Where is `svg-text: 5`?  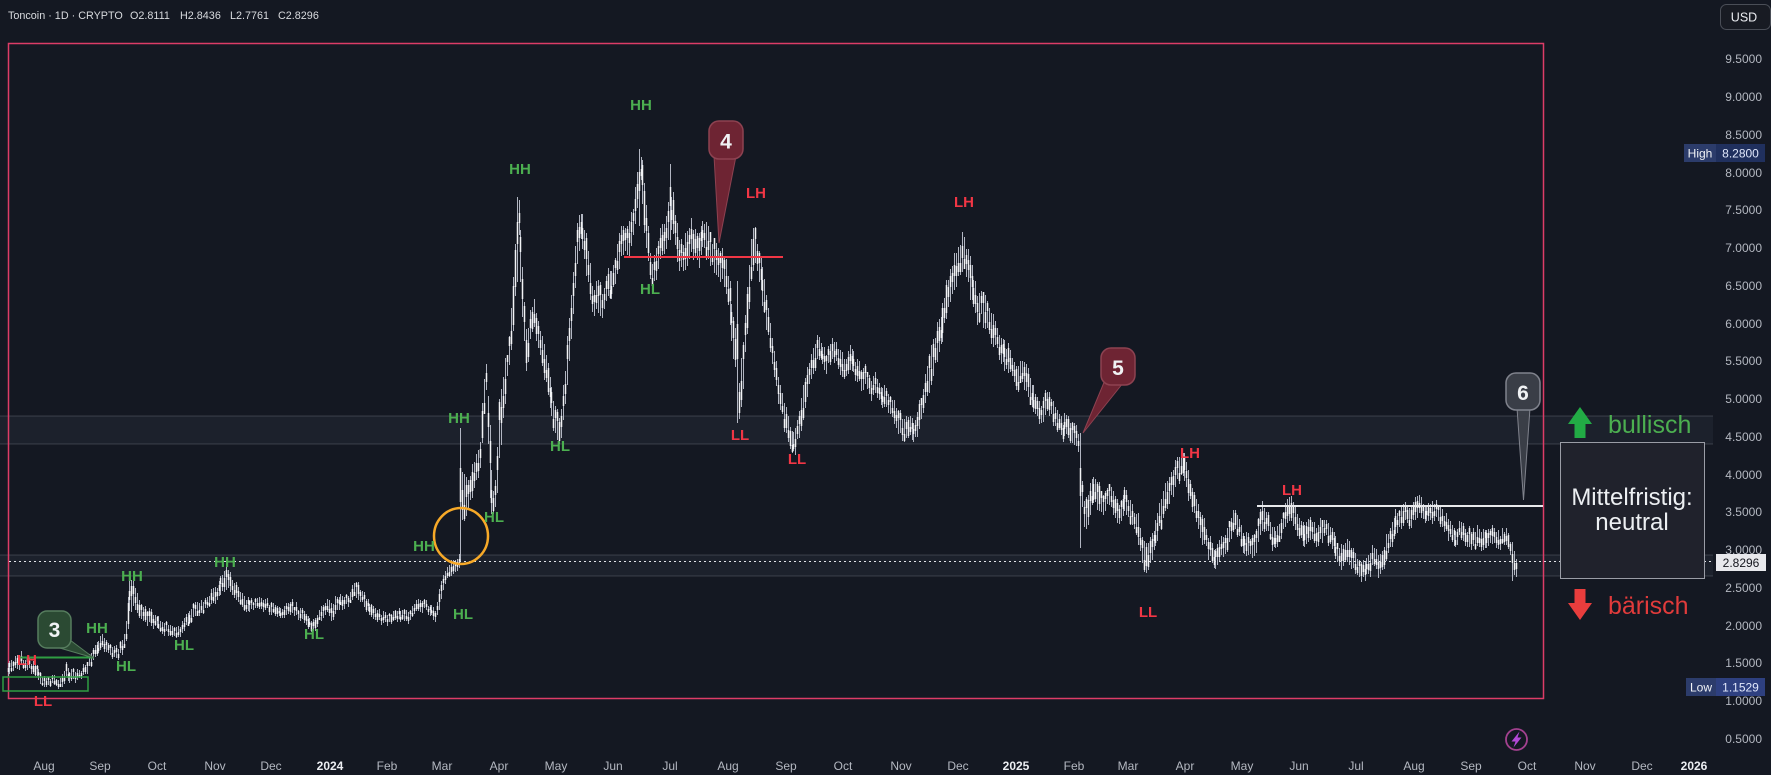 svg-text: 5 is located at coordinates (1118, 368).